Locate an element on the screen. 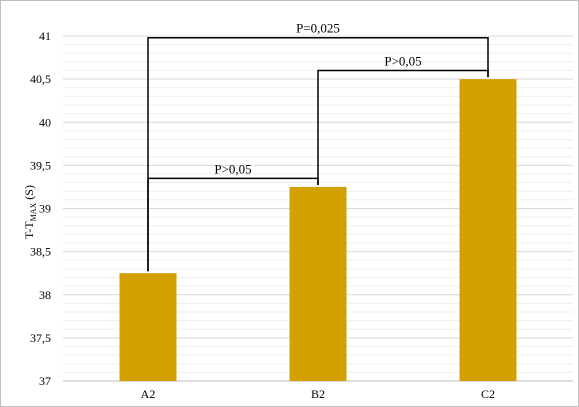  y-tick-label: 38,5 is located at coordinates (40, 252).